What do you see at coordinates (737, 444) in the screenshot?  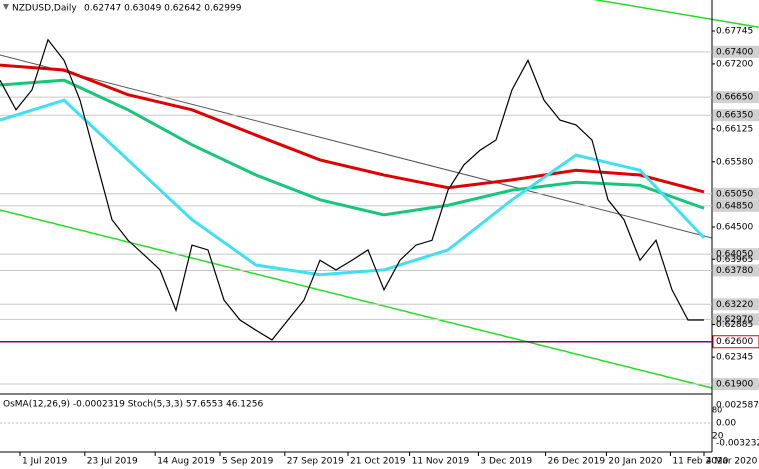 I see `indicator-label: -0.003232` at bounding box center [737, 444].